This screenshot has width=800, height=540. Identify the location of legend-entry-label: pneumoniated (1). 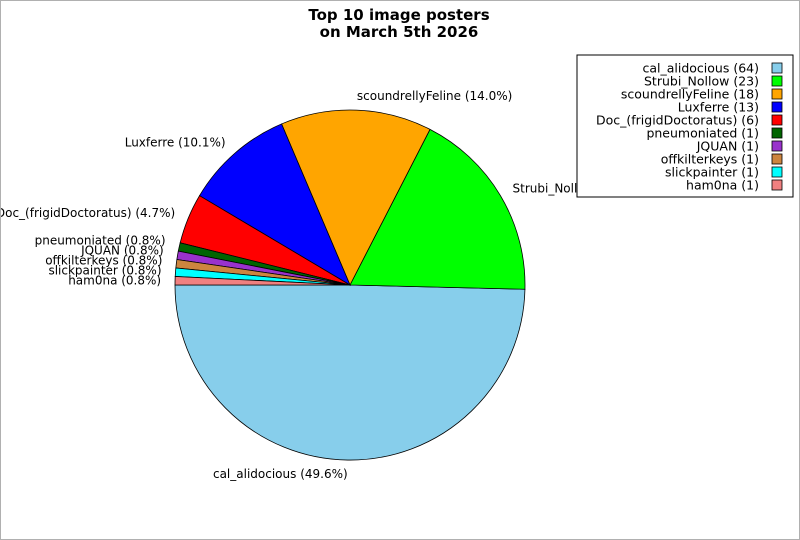
(702, 133).